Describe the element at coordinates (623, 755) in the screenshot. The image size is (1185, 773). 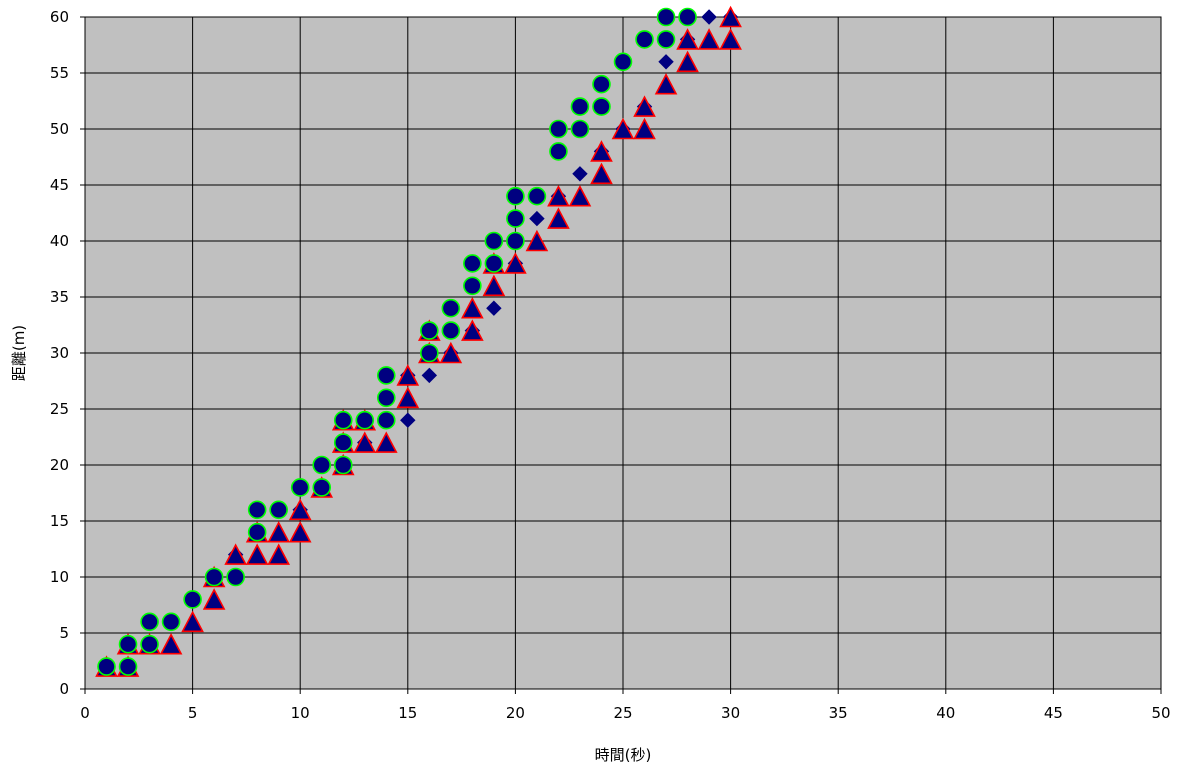
I see `x-axis-title: 時間(秒)` at that location.